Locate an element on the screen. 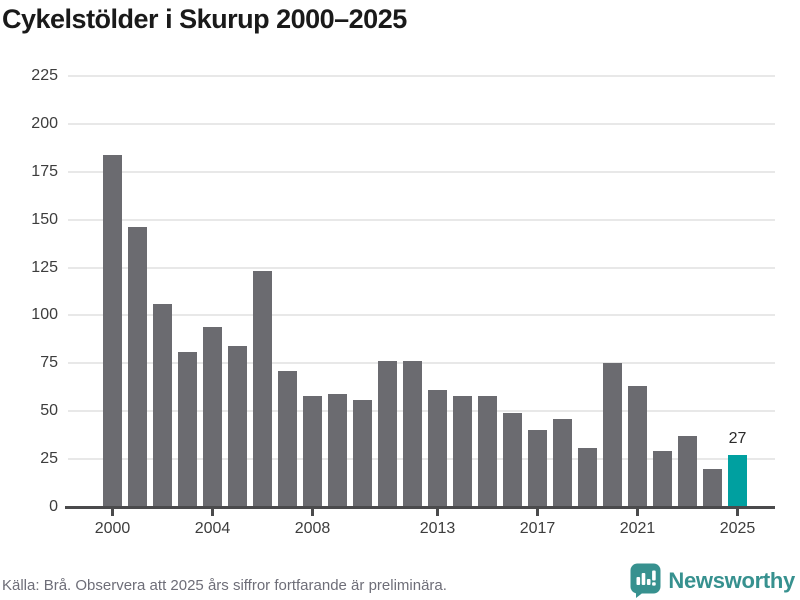 This screenshot has height=600, width=800. newsworthy-wordmark: Newsworthy is located at coordinates (731, 580).